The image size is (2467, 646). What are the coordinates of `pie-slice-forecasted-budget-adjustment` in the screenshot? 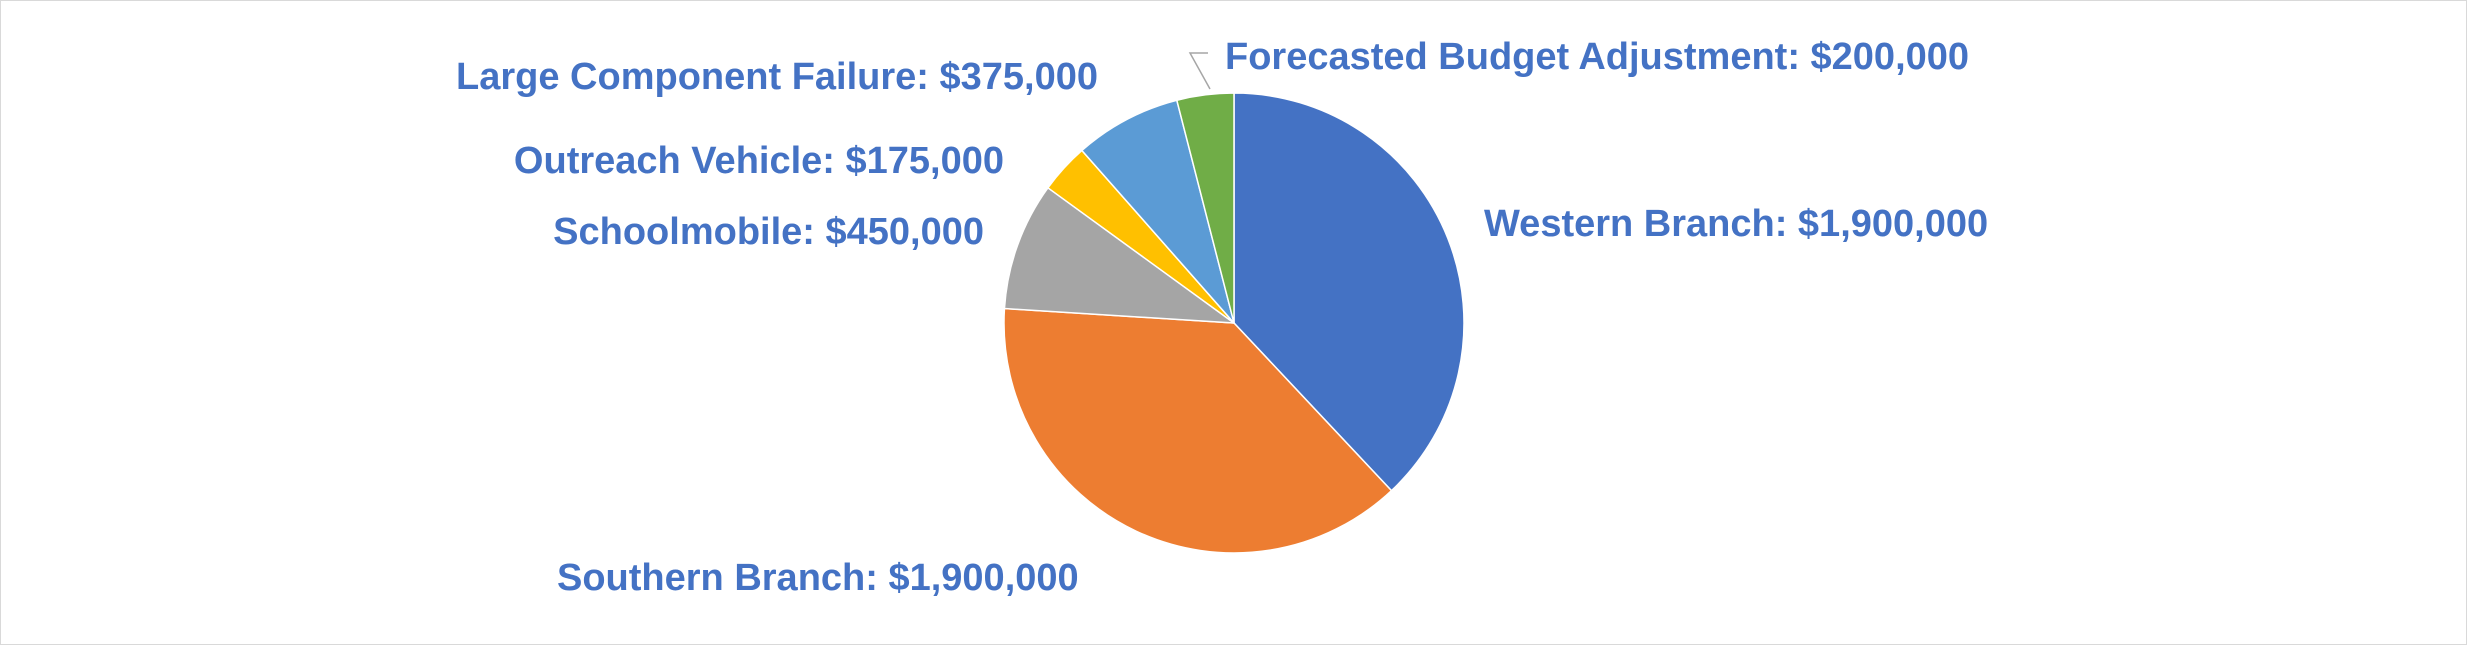 It's located at (1205, 208).